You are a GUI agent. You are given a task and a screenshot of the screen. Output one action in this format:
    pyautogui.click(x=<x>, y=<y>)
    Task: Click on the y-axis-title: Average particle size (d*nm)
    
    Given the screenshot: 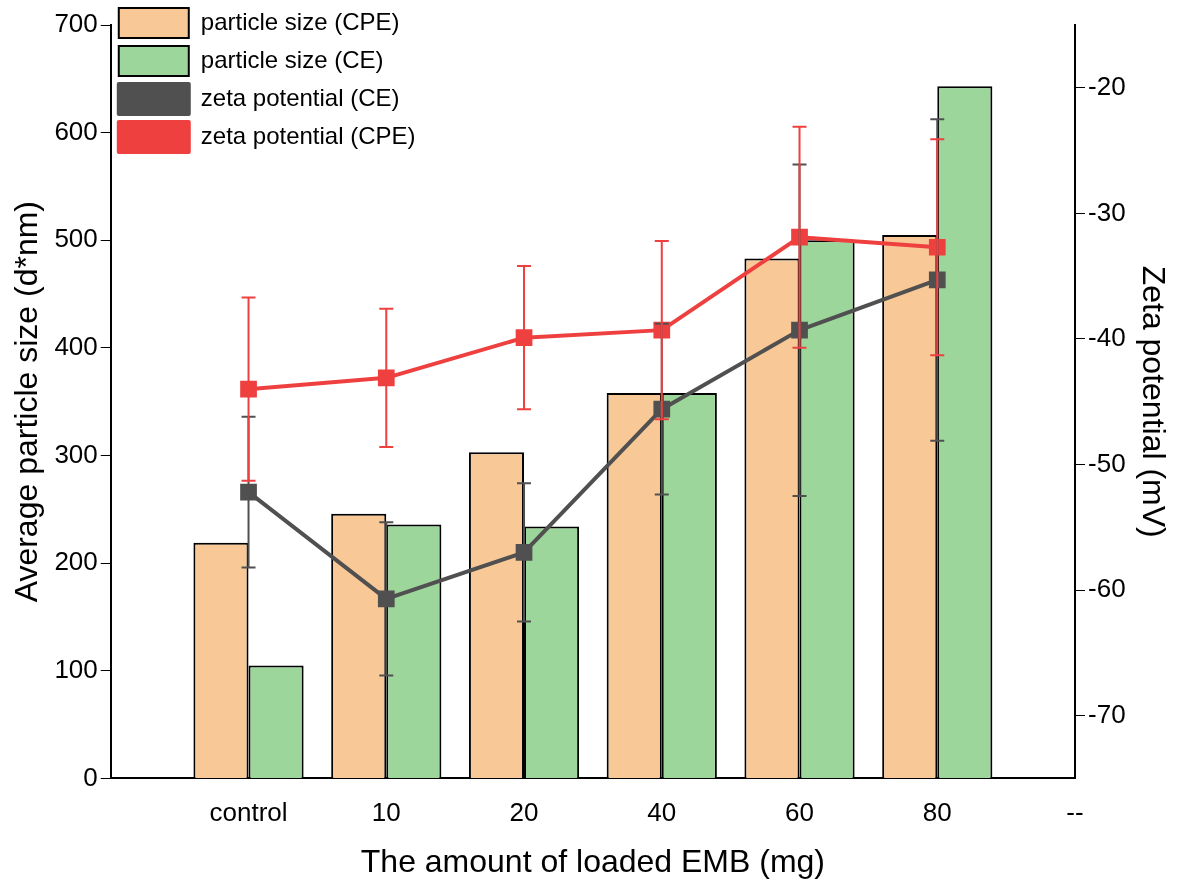 What is the action you would take?
    pyautogui.click(x=26, y=402)
    